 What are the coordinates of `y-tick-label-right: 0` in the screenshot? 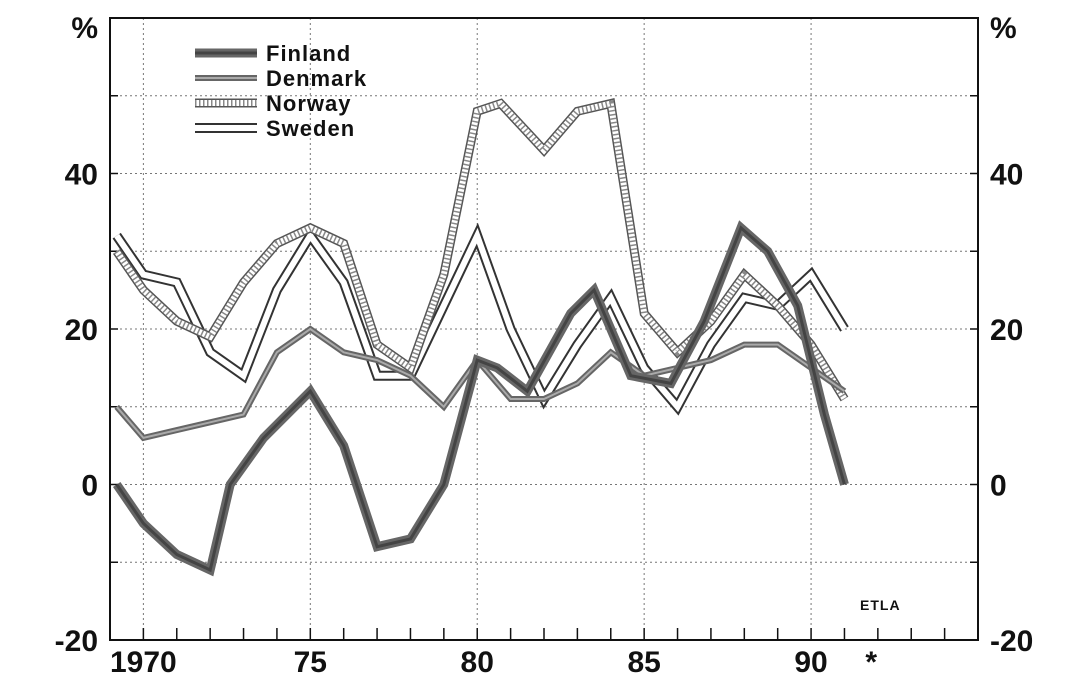 It's located at (998, 486).